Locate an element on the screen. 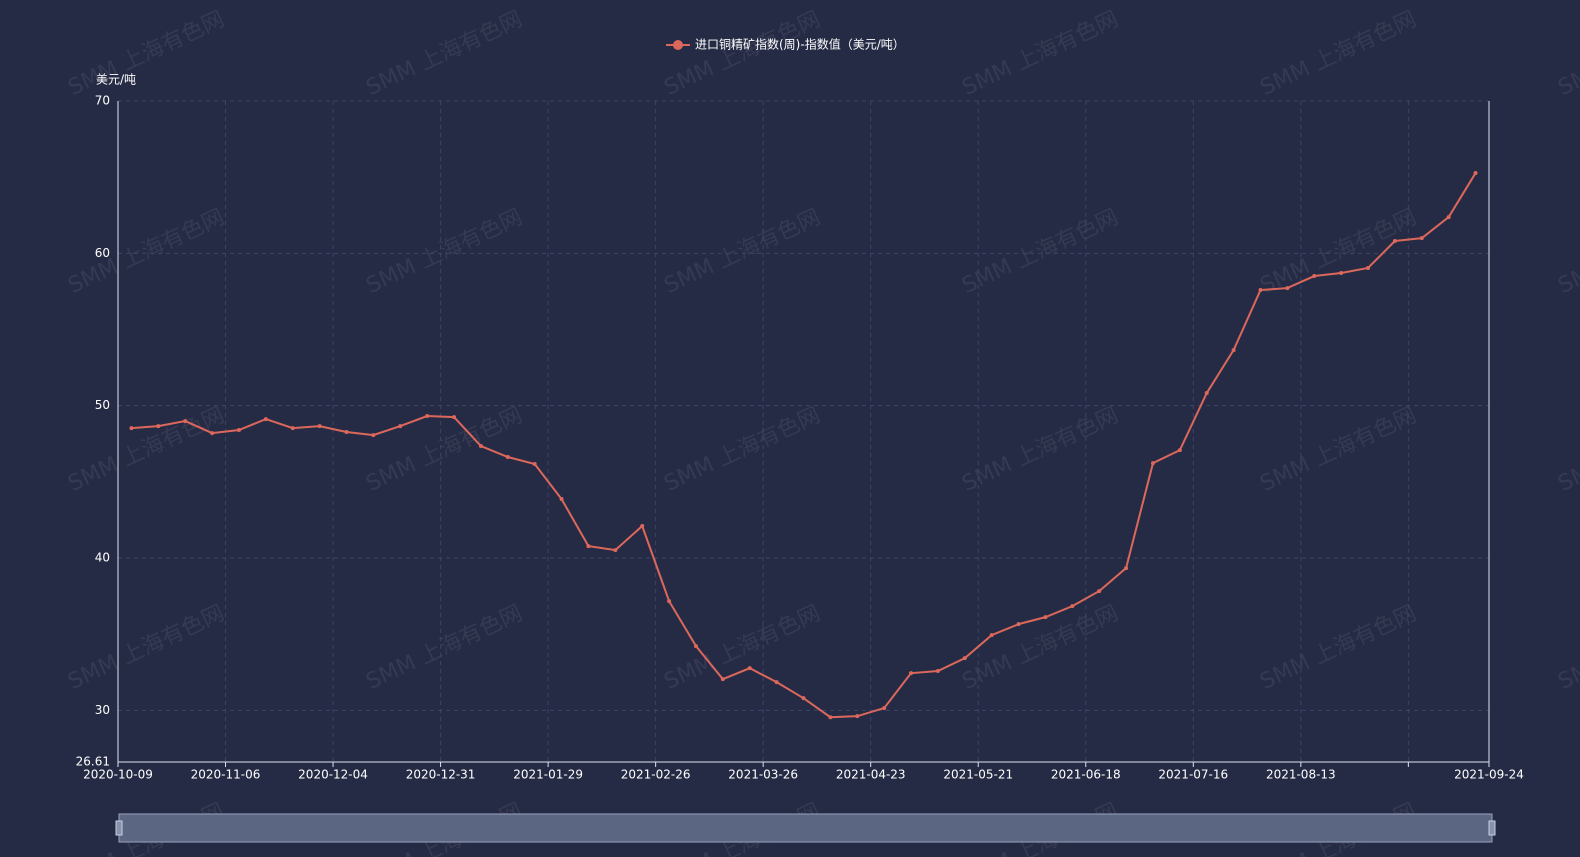 This screenshot has width=1580, height=857. y-axis-label: 美元/吨 is located at coordinates (116, 80).